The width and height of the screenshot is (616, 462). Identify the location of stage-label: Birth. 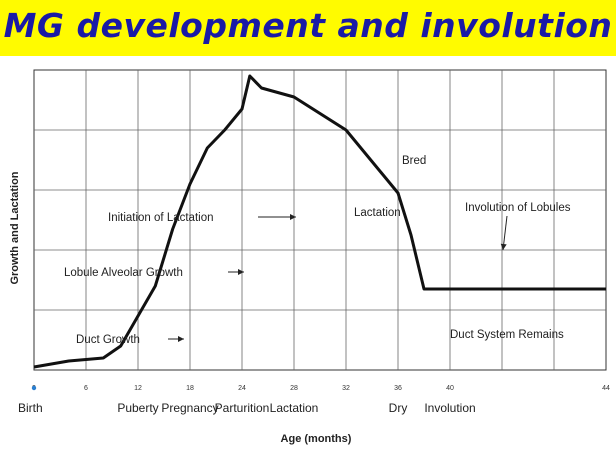
(30, 408).